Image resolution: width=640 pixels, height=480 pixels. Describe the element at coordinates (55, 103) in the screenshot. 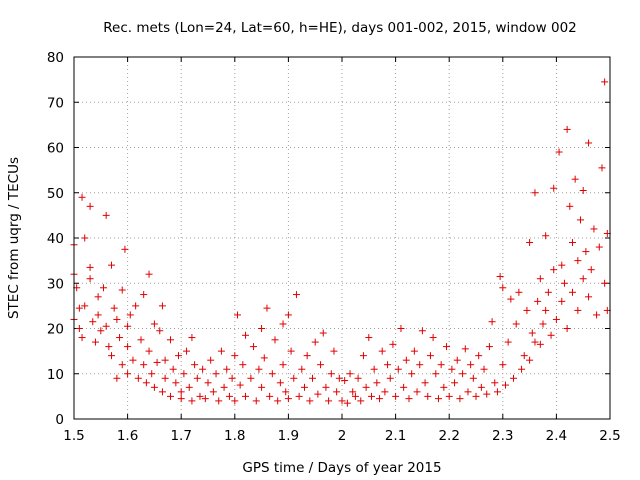

I see `y-tick-label: 70` at that location.